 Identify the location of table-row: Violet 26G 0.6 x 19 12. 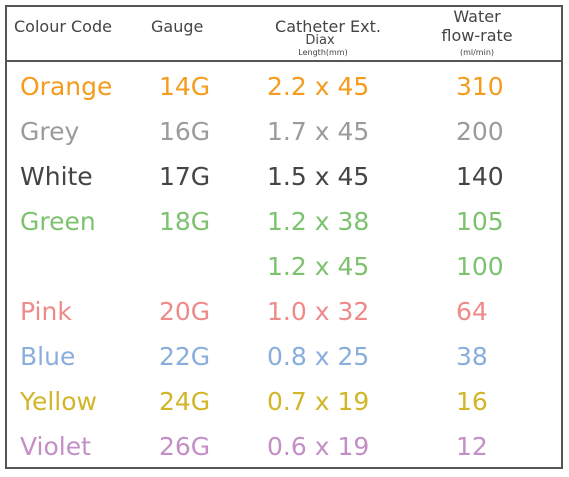
(284, 447).